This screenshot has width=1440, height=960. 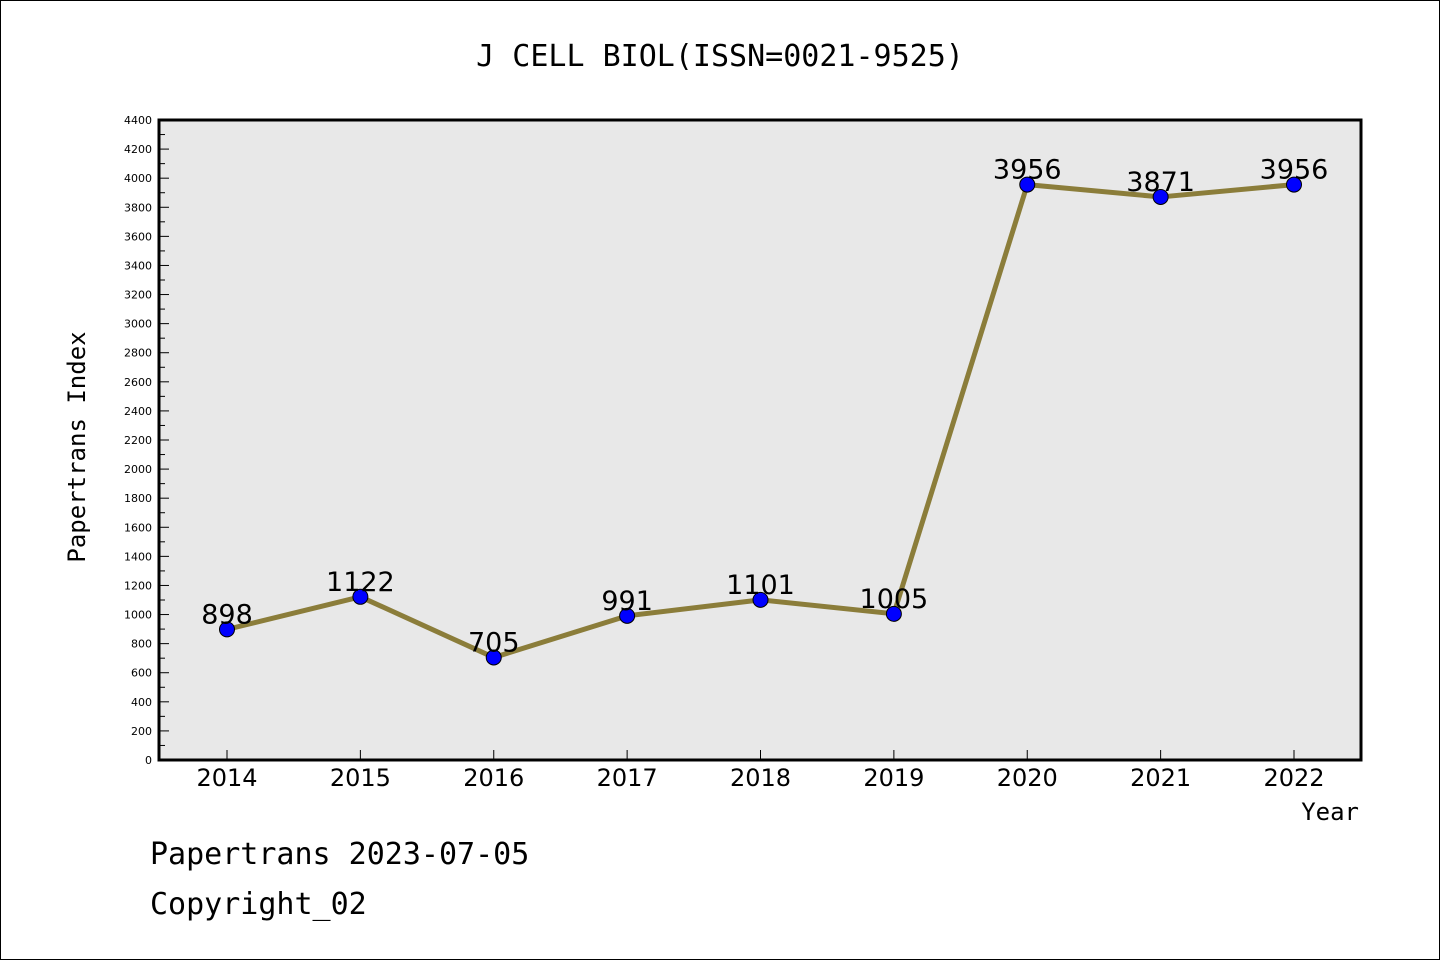 I want to click on x-tick-label: 2018, so click(x=760, y=778).